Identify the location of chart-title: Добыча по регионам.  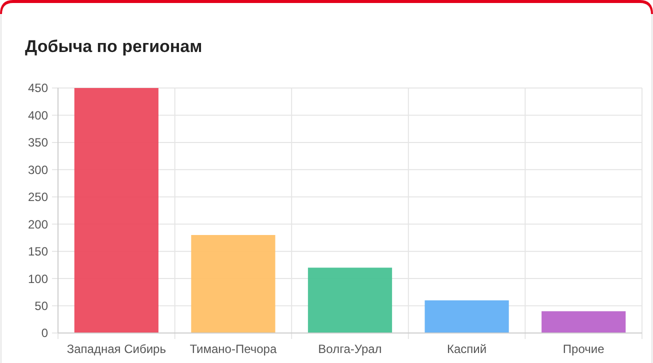
(113, 46).